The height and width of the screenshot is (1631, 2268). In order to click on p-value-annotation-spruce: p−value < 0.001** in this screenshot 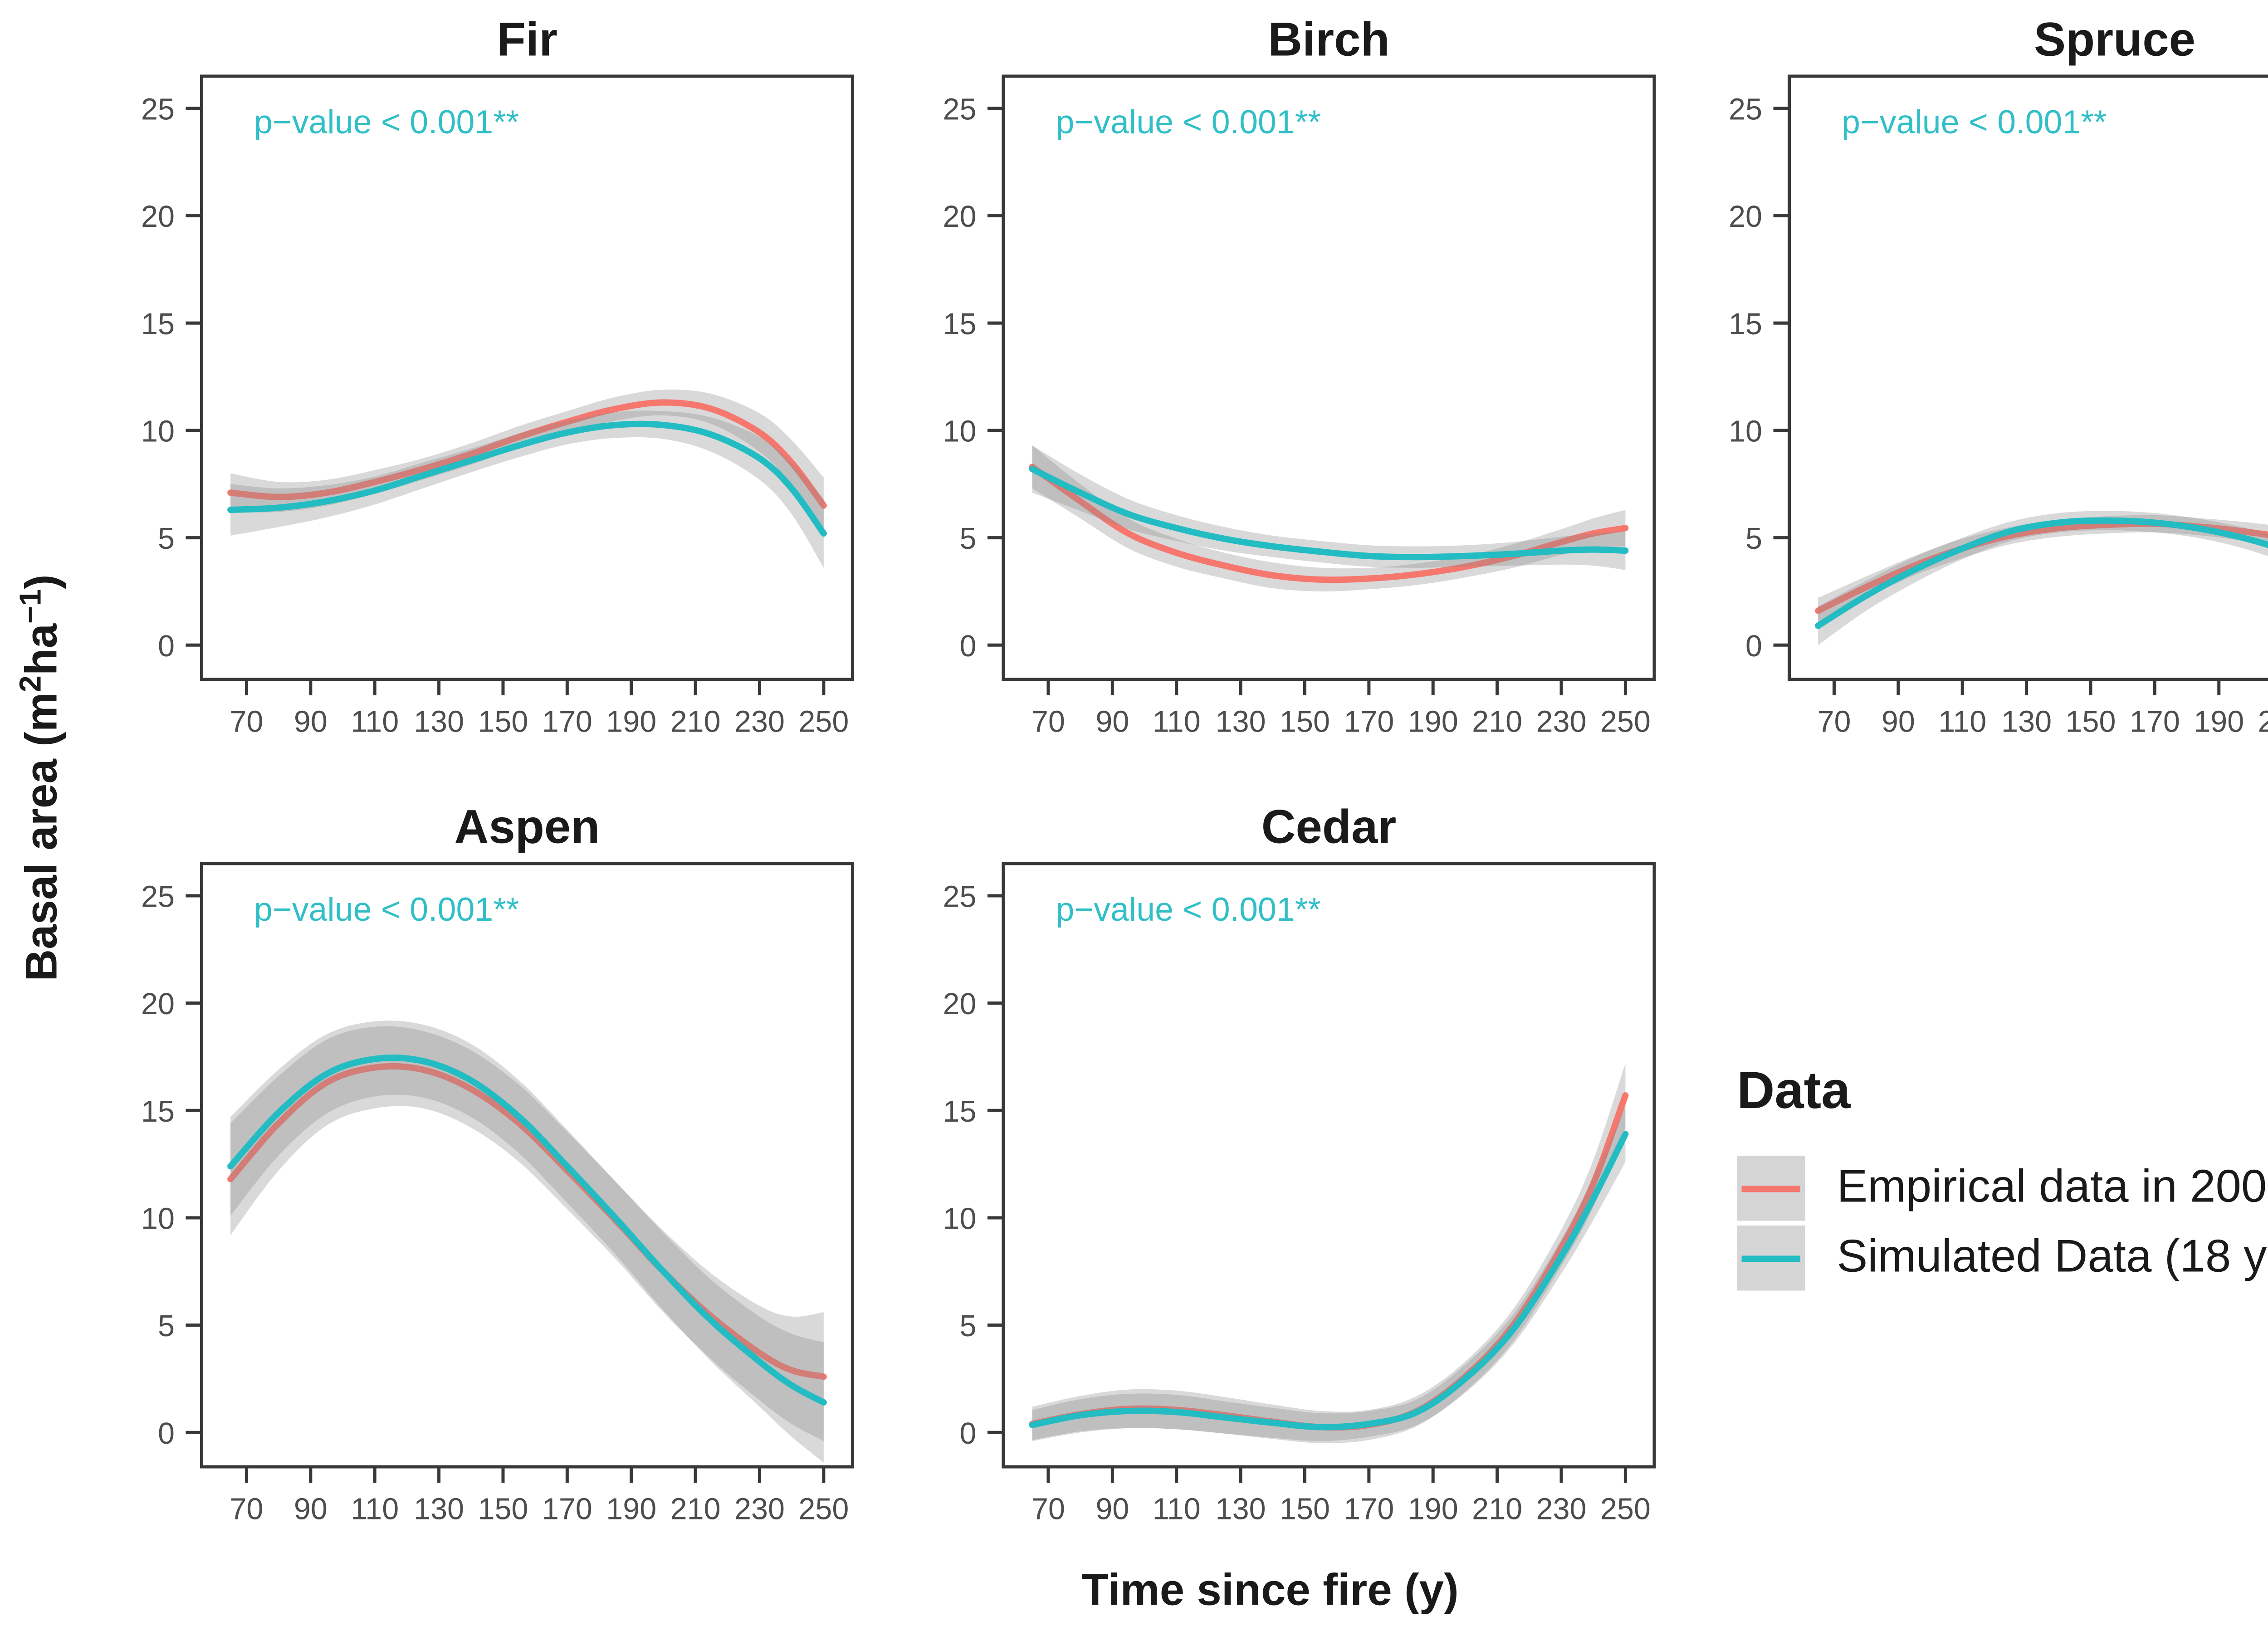, I will do `click(1974, 122)`.